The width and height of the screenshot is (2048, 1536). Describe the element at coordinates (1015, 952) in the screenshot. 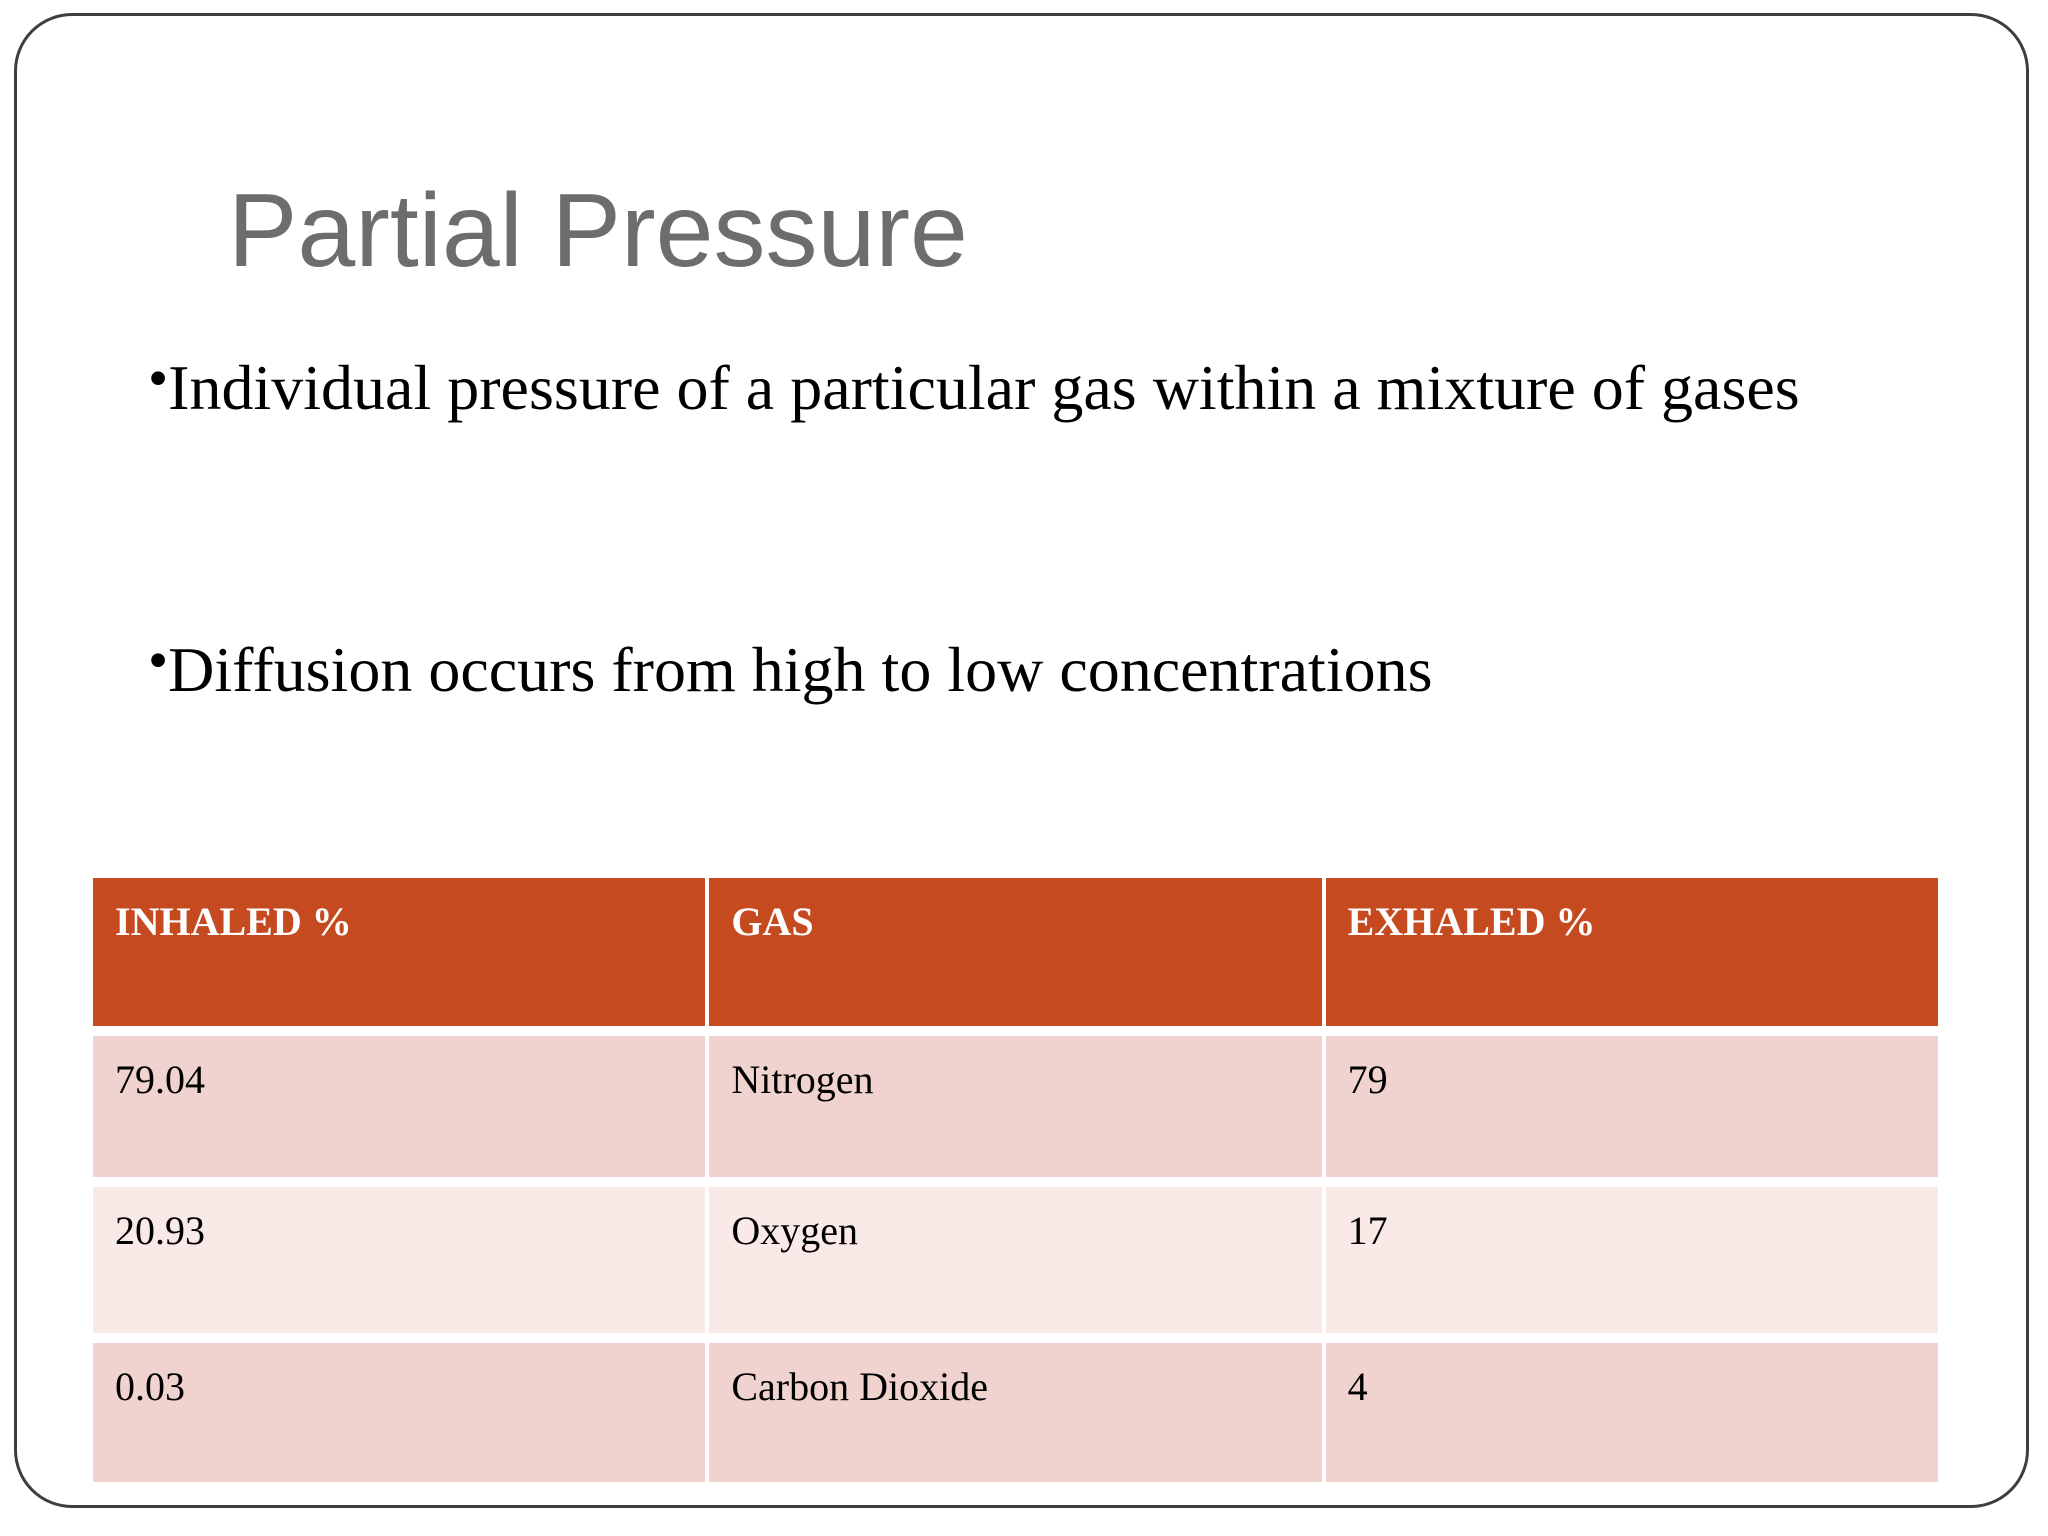

I see `table-header-gas: GAS` at that location.